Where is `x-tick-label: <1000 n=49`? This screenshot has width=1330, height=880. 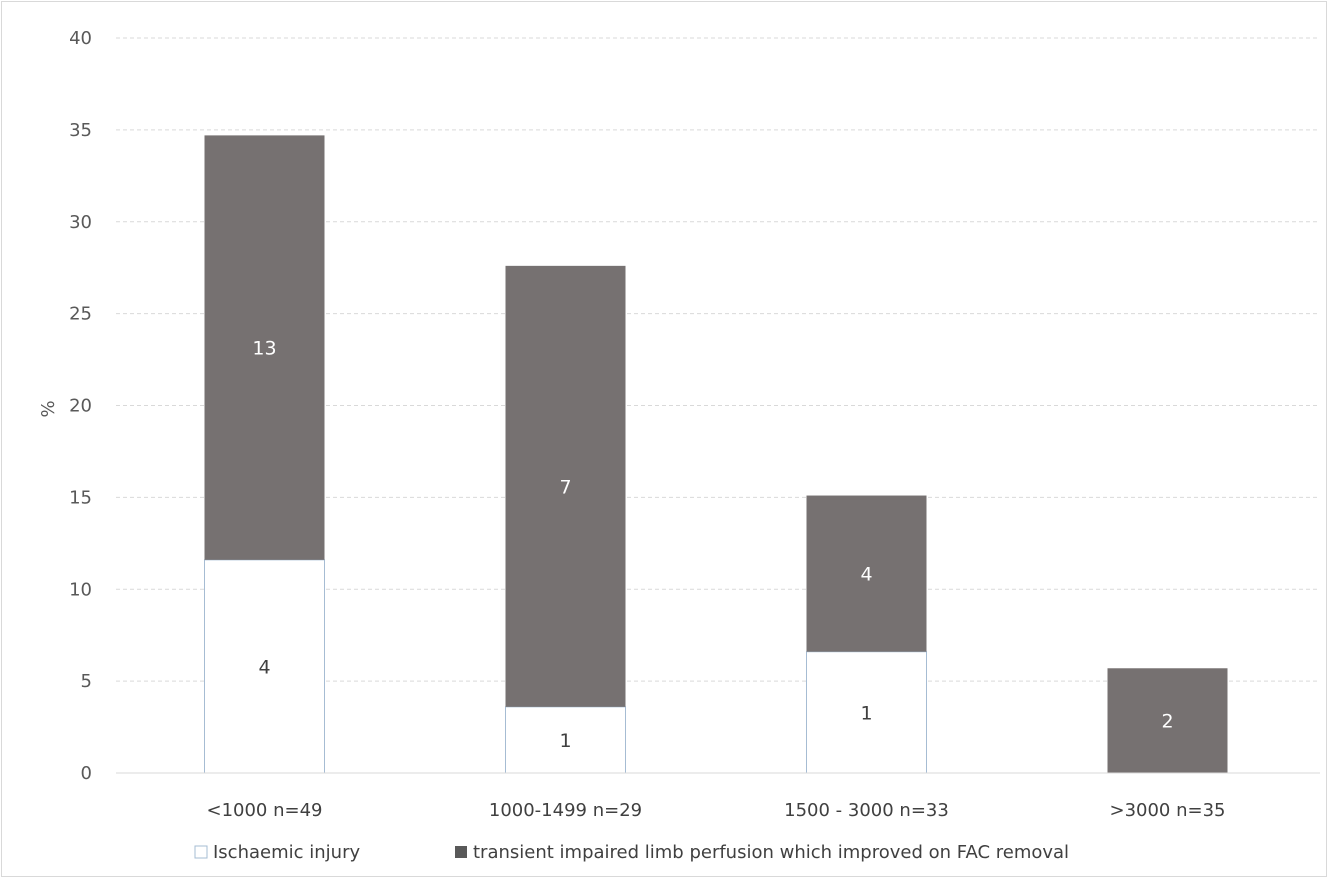
x-tick-label: <1000 n=49 is located at coordinates (264, 810).